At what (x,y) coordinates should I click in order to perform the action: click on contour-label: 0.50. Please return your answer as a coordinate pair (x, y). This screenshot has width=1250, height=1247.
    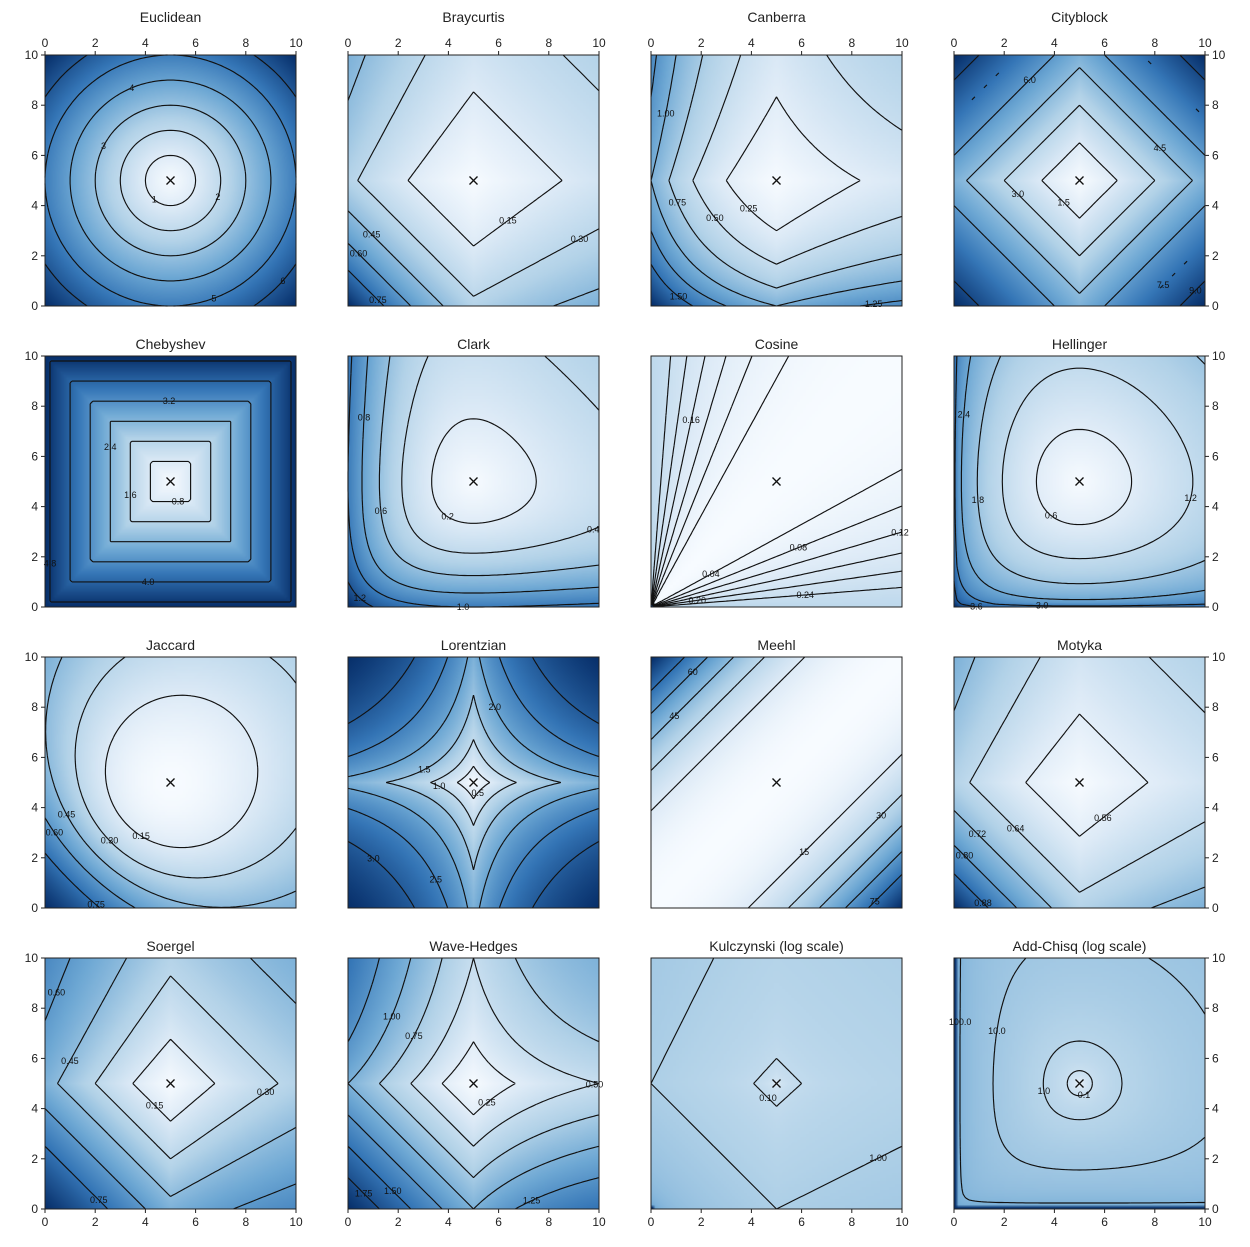
    Looking at the image, I should click on (595, 1085).